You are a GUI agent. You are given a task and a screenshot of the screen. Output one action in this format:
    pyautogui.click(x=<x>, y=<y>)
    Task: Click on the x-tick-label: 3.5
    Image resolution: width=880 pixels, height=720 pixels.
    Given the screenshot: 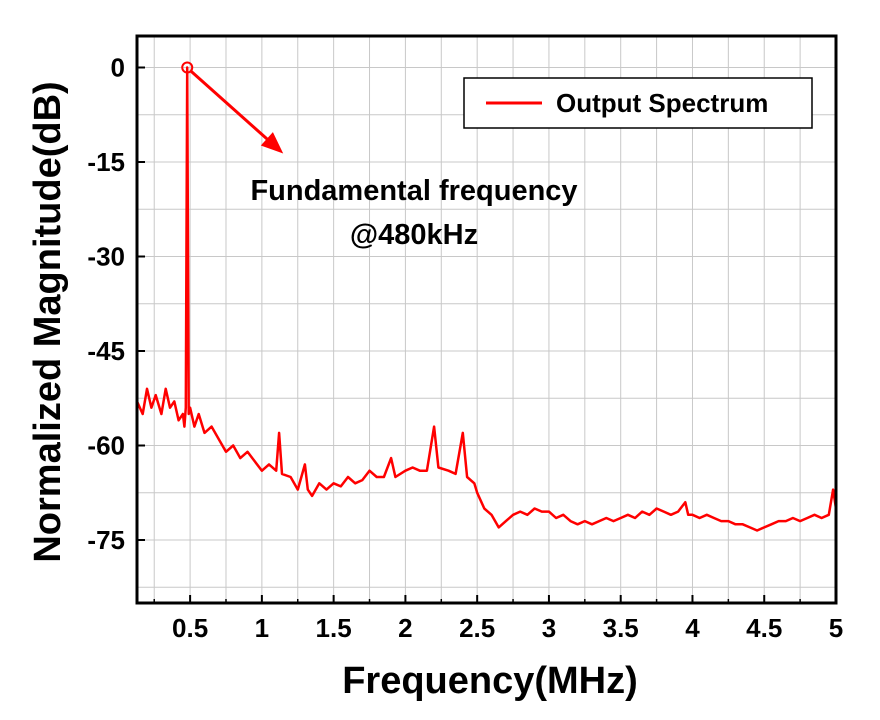 What is the action you would take?
    pyautogui.click(x=621, y=628)
    